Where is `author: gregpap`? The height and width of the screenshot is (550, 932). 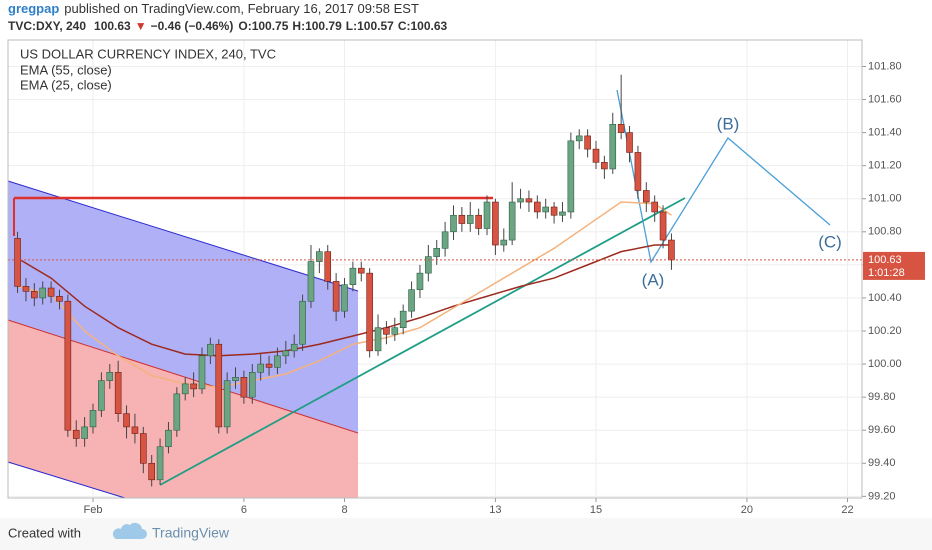 author: gregpap is located at coordinates (33, 8).